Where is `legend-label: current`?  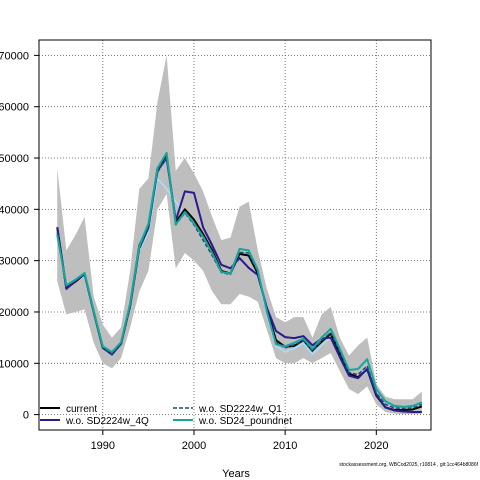 legend-label: current is located at coordinates (81, 409).